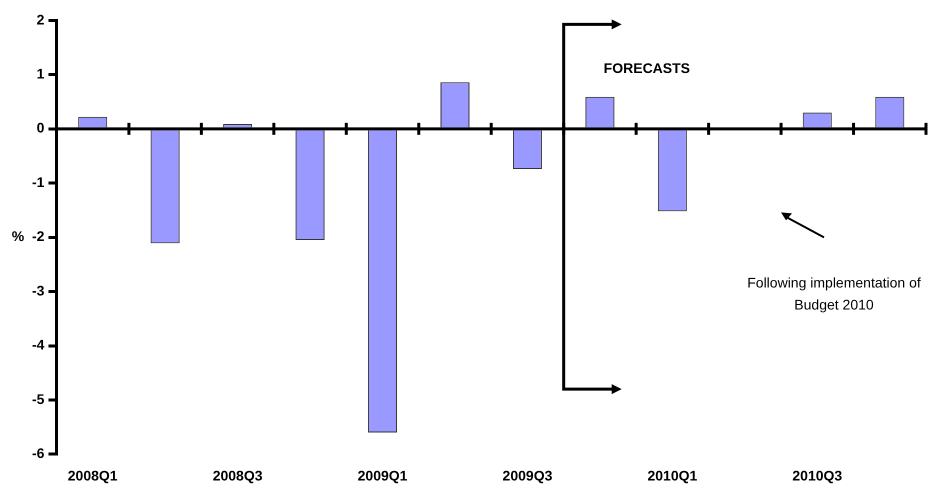  What do you see at coordinates (40, 19) in the screenshot?
I see `y-tick-label: 2` at bounding box center [40, 19].